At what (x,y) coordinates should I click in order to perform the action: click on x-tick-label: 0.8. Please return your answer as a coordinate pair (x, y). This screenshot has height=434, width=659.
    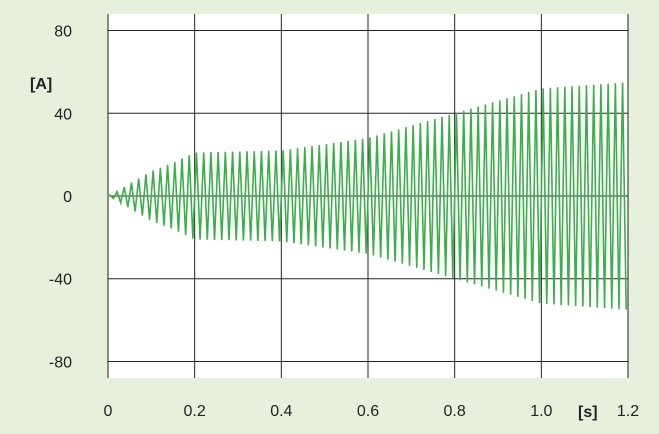
    Looking at the image, I should click on (455, 411).